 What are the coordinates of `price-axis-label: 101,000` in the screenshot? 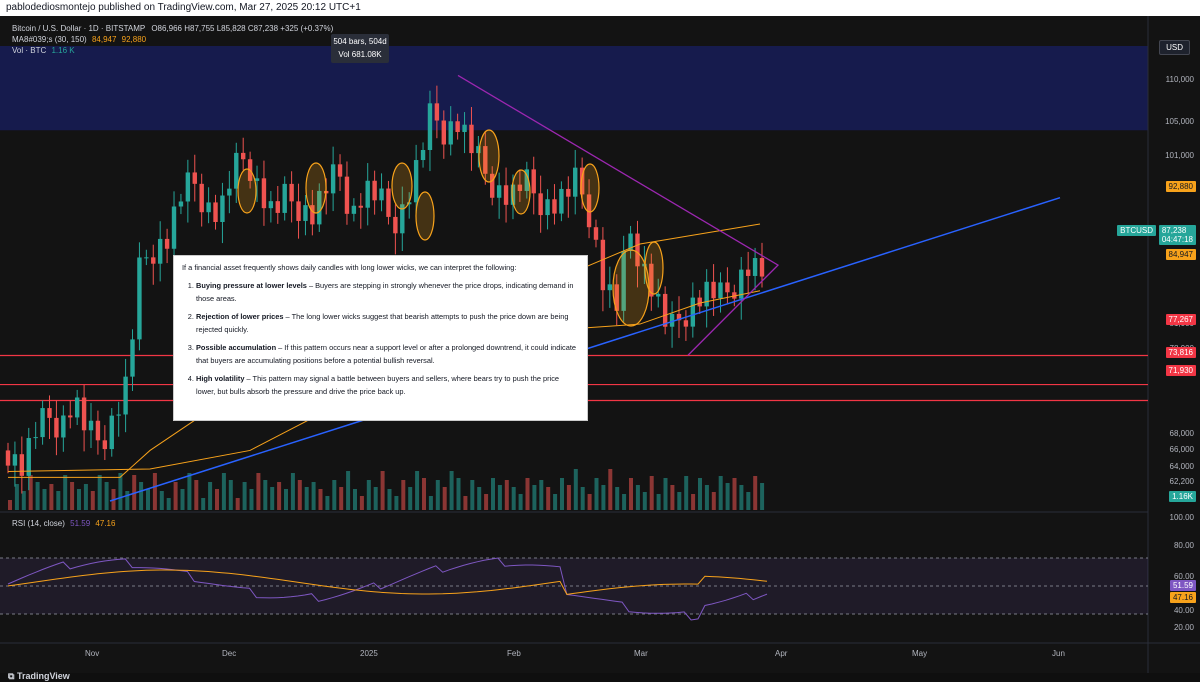 It's located at (1179, 155).